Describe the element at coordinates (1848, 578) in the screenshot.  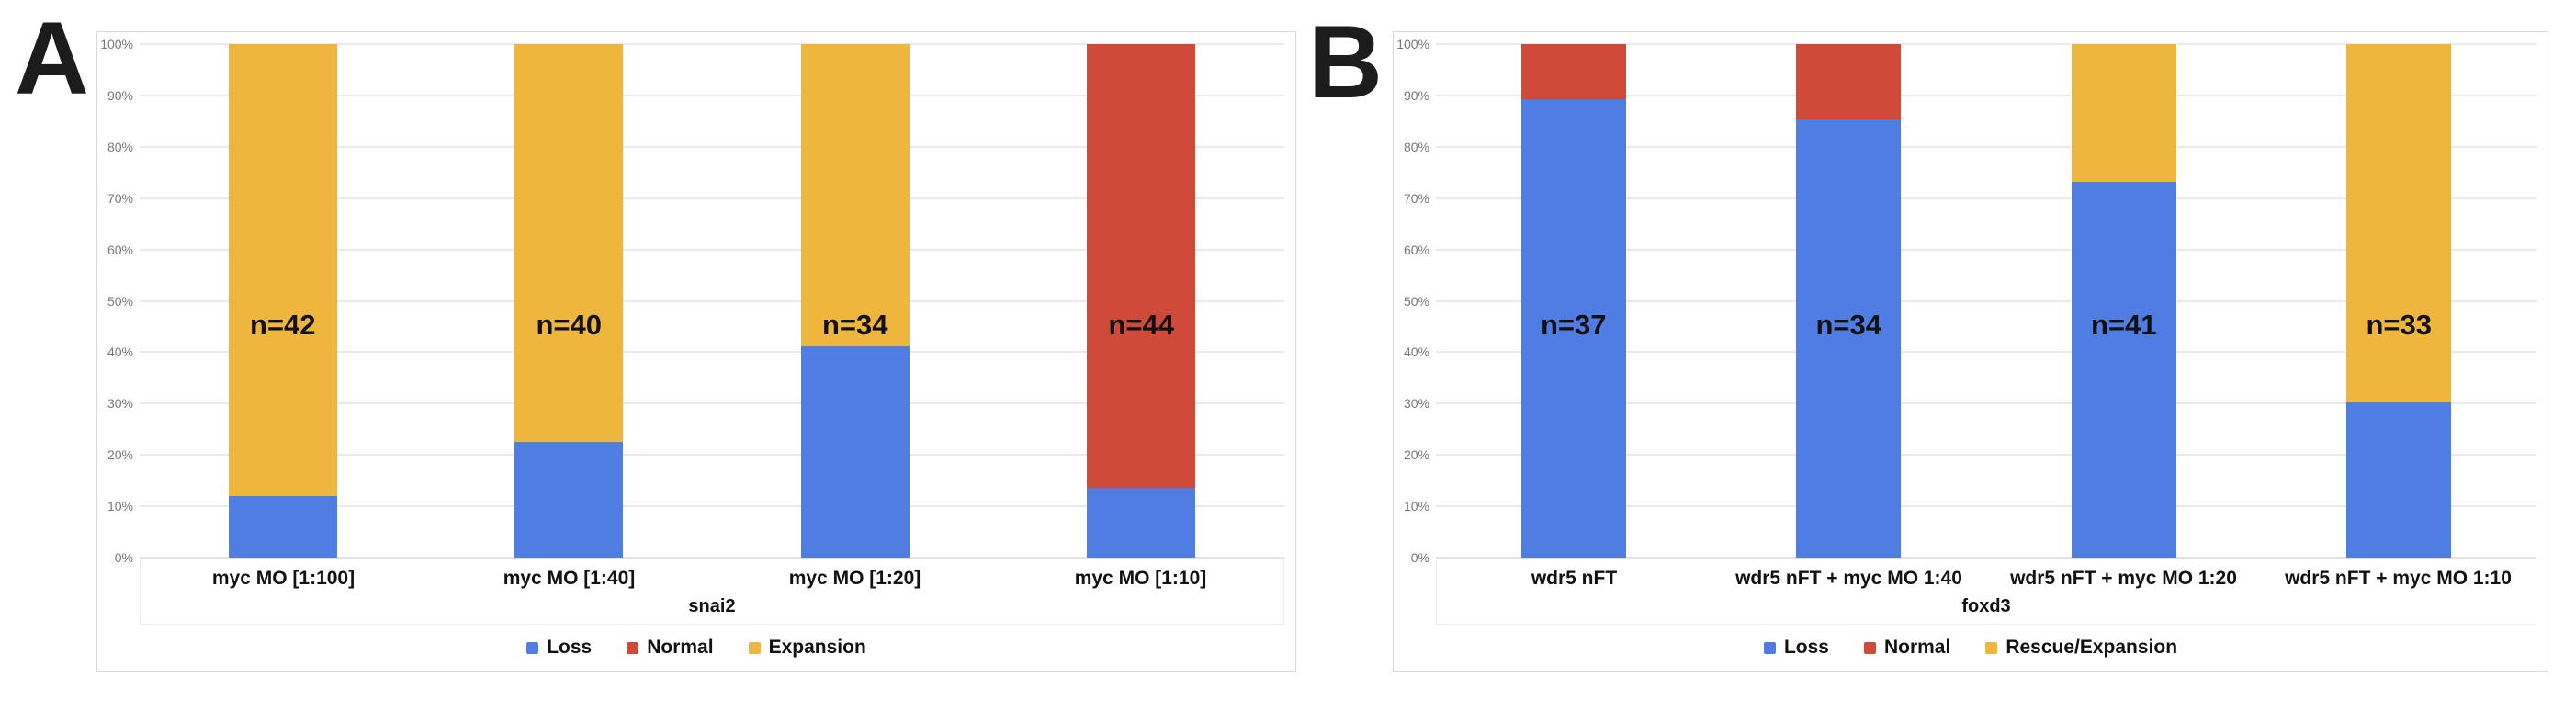
I see `category-label: wdr5 nFT + myc MO 1:40` at that location.